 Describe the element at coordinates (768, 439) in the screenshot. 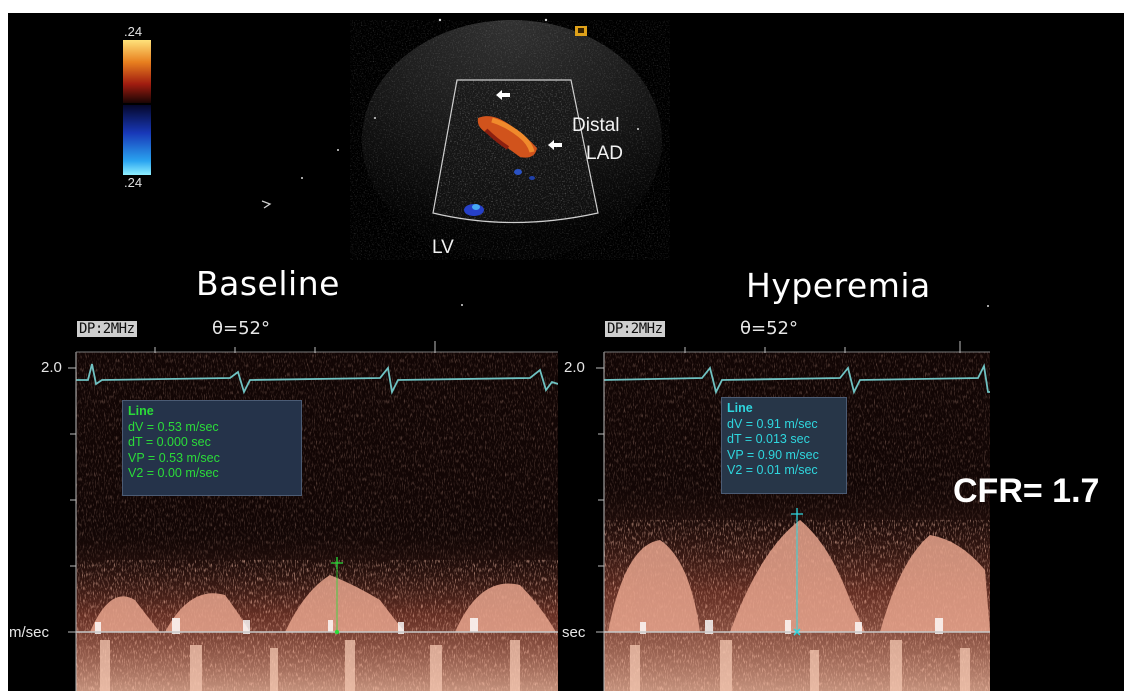

I see `measurement-row: dT = 0.013 sec` at that location.